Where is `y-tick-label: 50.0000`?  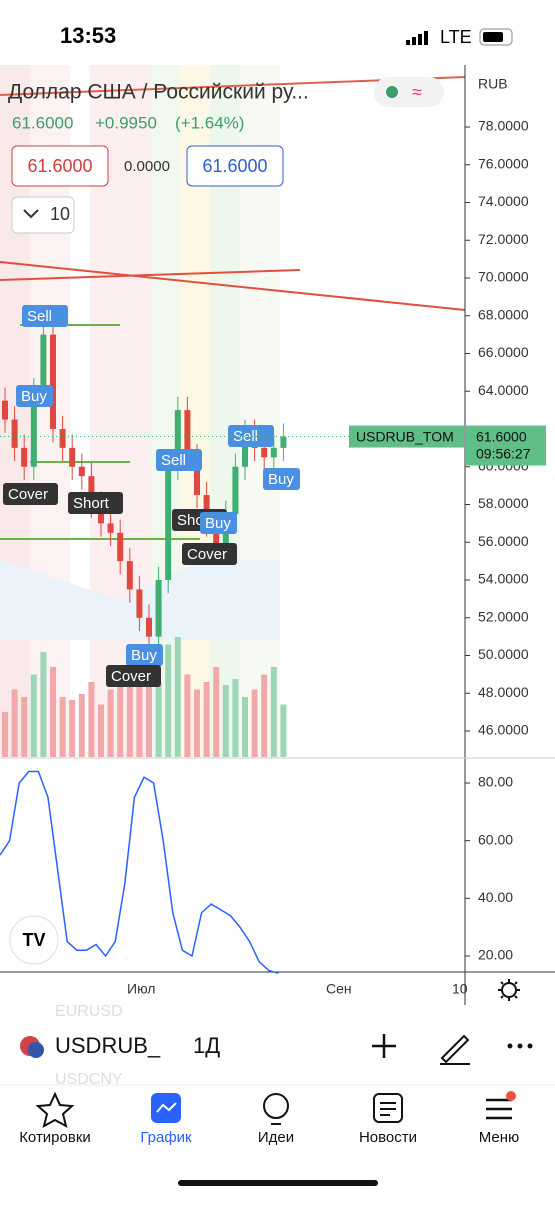 y-tick-label: 50.0000 is located at coordinates (503, 654).